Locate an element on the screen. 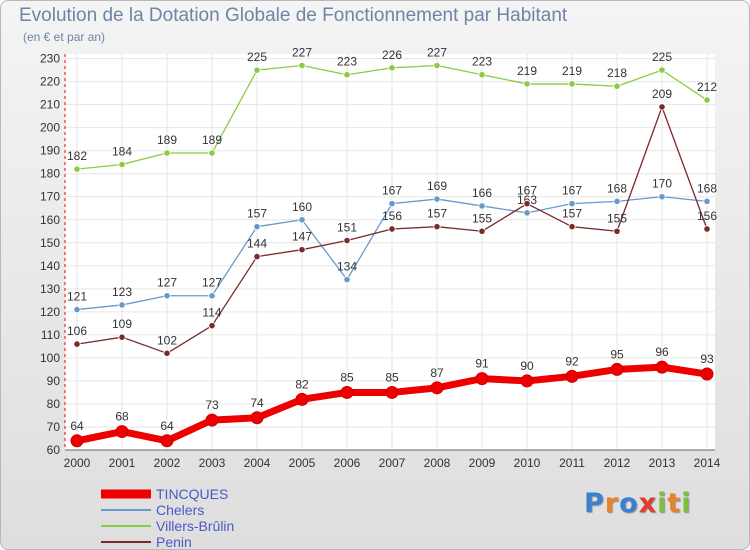 This screenshot has width=750, height=550. data-label-villers-brulin-2003: 189 is located at coordinates (212, 140).